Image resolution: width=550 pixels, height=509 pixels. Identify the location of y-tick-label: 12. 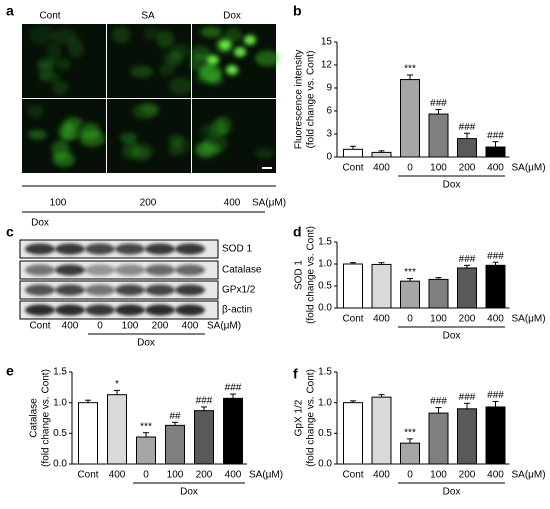
(327, 65).